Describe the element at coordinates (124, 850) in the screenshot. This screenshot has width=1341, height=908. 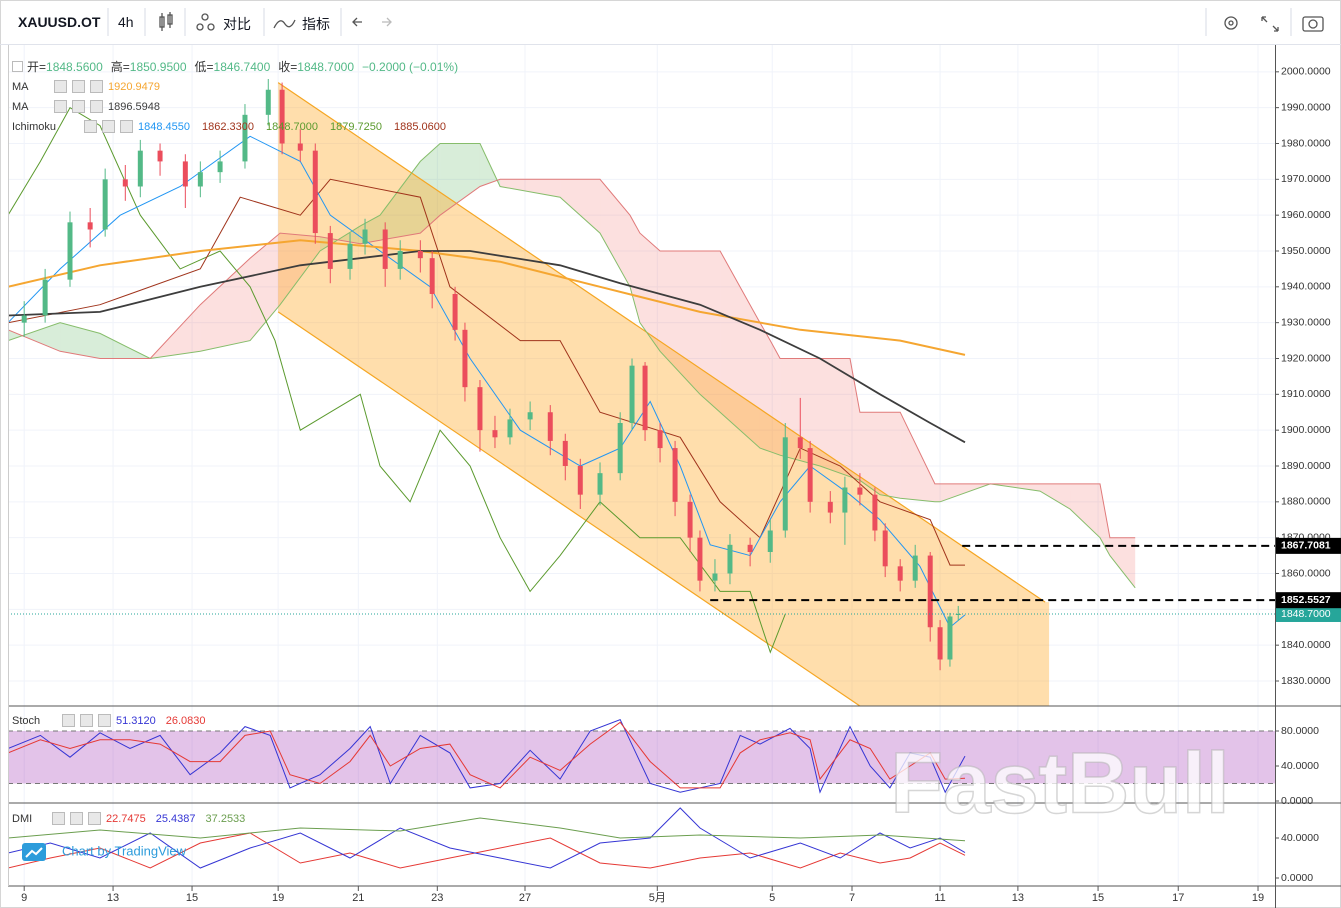
I see `credit: Chart by TradingView` at that location.